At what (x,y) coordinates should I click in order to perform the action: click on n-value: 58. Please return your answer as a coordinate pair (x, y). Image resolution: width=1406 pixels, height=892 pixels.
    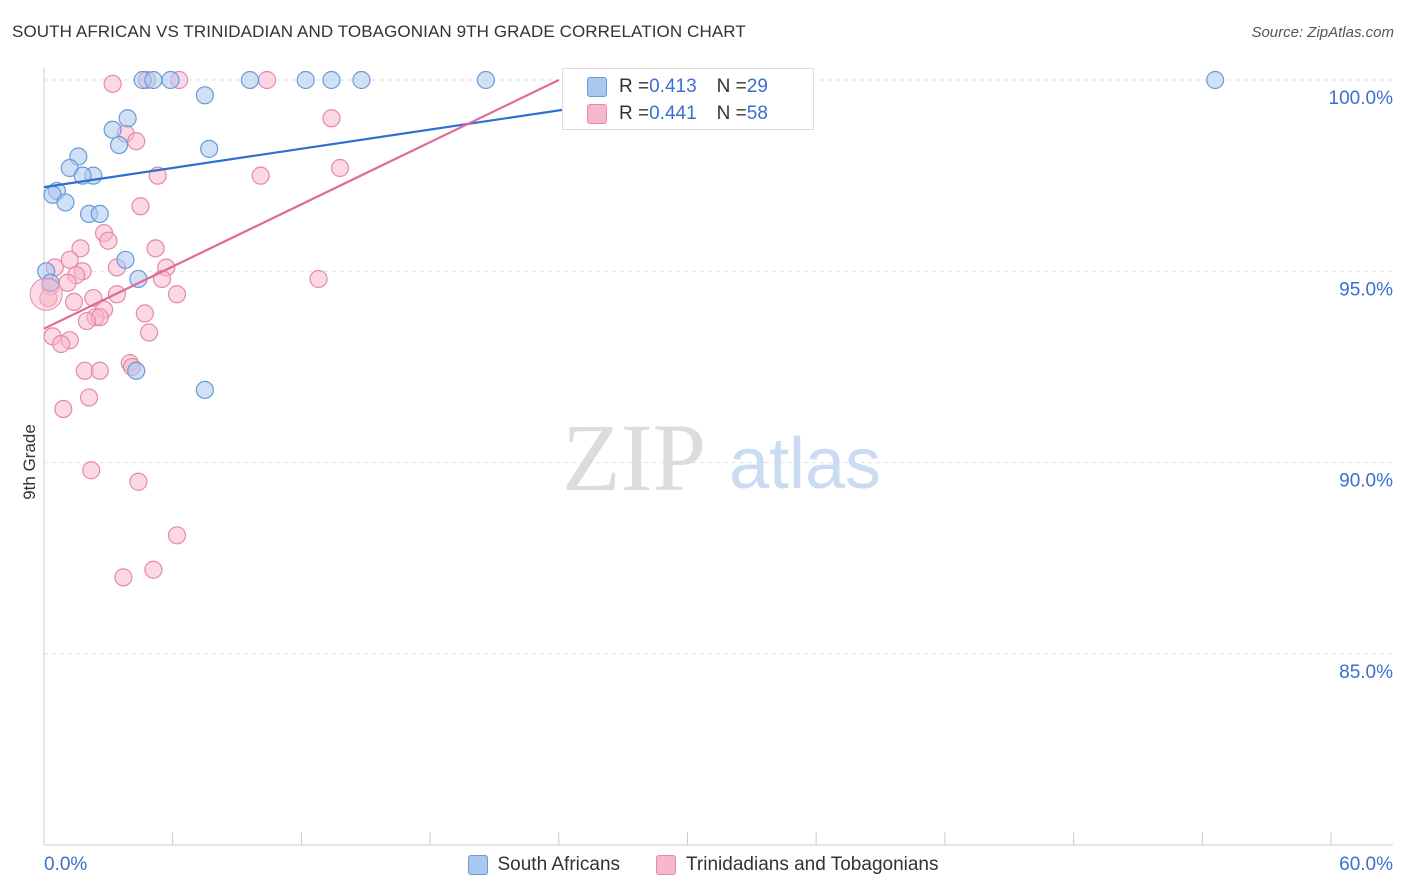
    Looking at the image, I should click on (757, 113).